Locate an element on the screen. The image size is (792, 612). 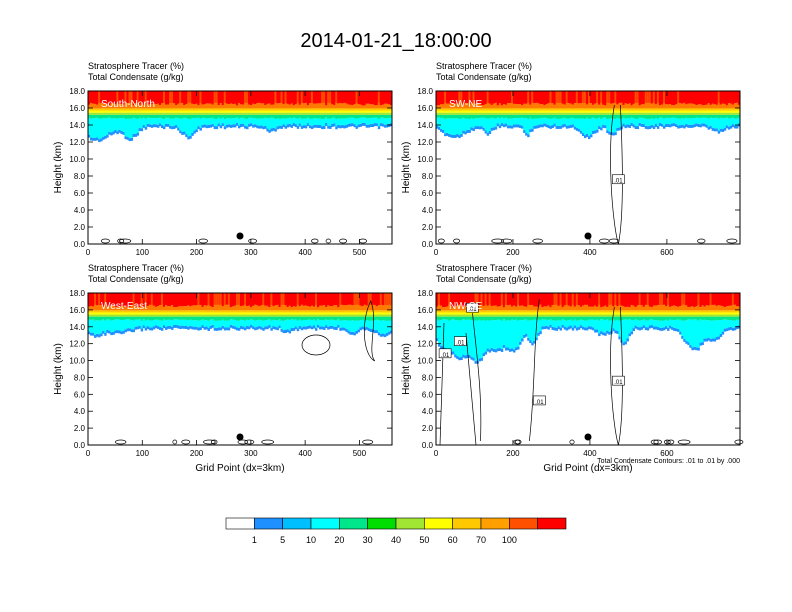
x-axis-label: Grid Point (dx=3km) is located at coordinates (239, 468).